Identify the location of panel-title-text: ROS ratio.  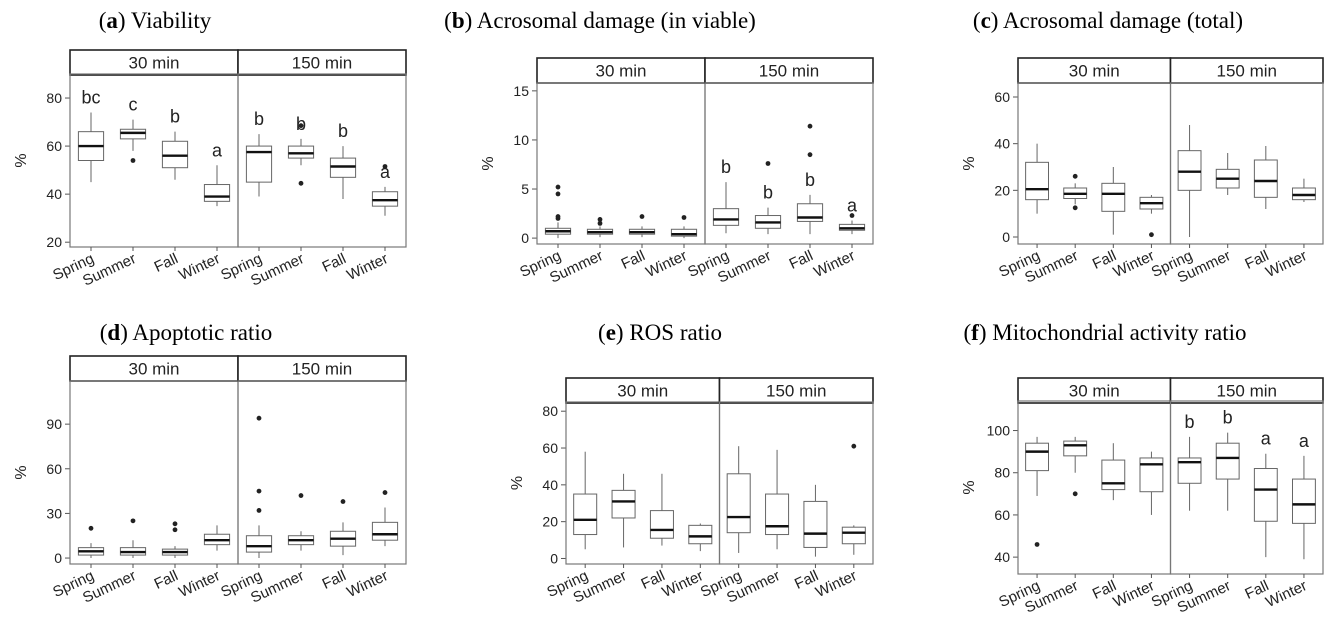
(675, 332).